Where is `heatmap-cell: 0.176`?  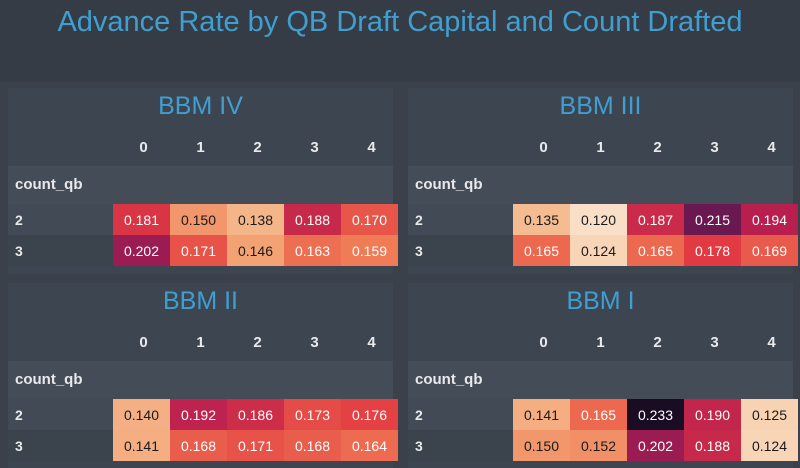 heatmap-cell: 0.176 is located at coordinates (369, 414).